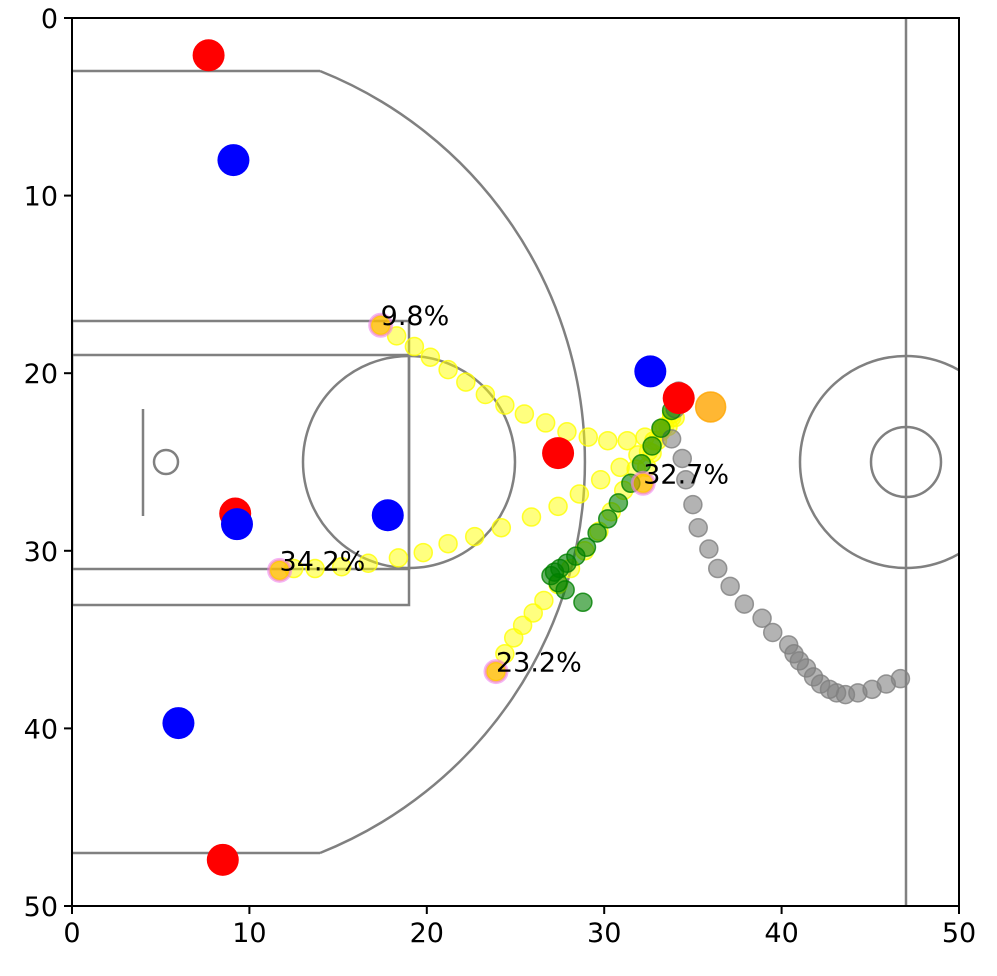 The width and height of the screenshot is (997, 976). I want to click on annotation: 9.8%, so click(415, 316).